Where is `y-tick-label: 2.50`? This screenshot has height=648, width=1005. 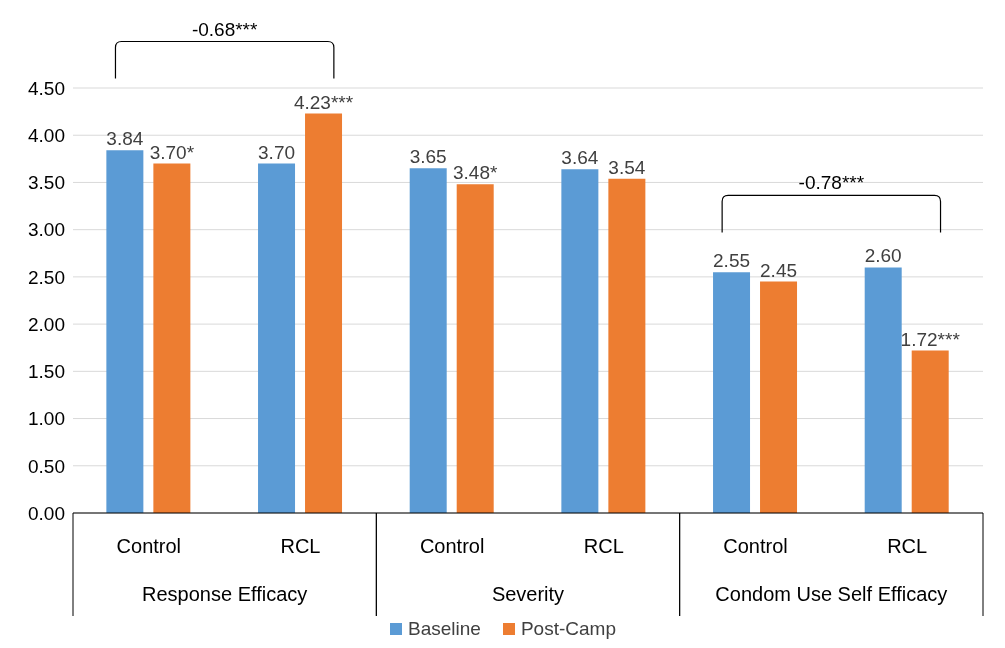 y-tick-label: 2.50 is located at coordinates (46, 277).